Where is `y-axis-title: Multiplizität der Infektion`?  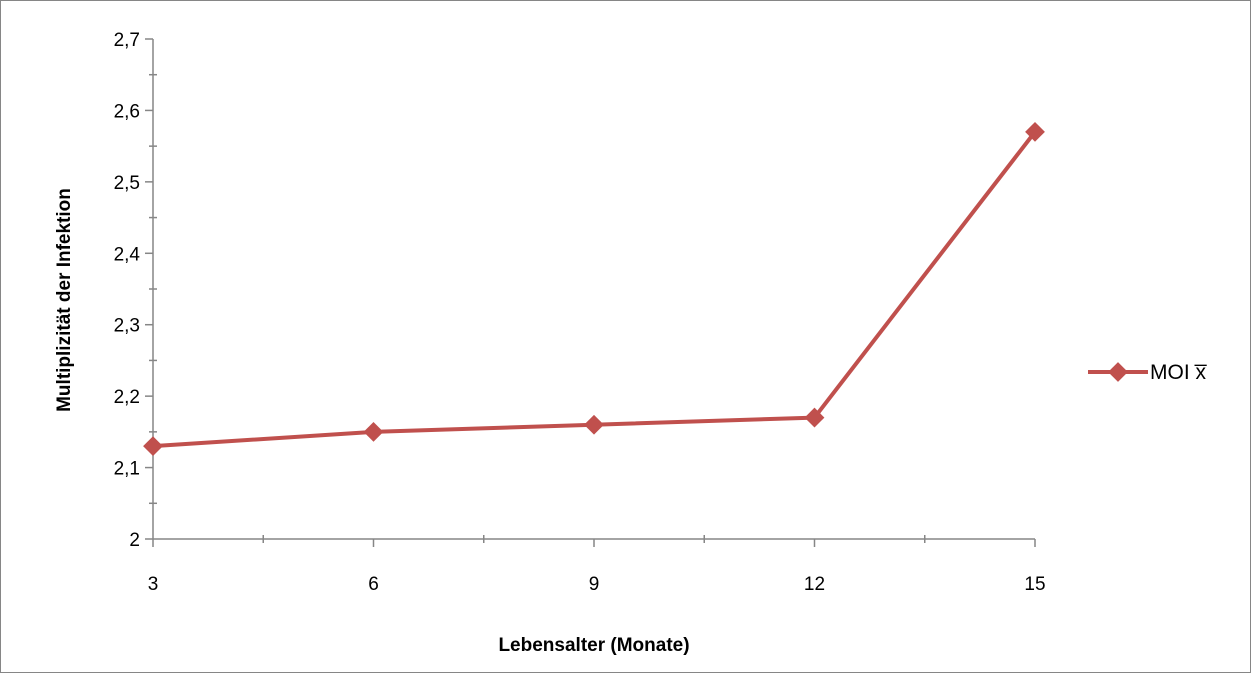
y-axis-title: Multiplizität der Infektion is located at coordinates (64, 300).